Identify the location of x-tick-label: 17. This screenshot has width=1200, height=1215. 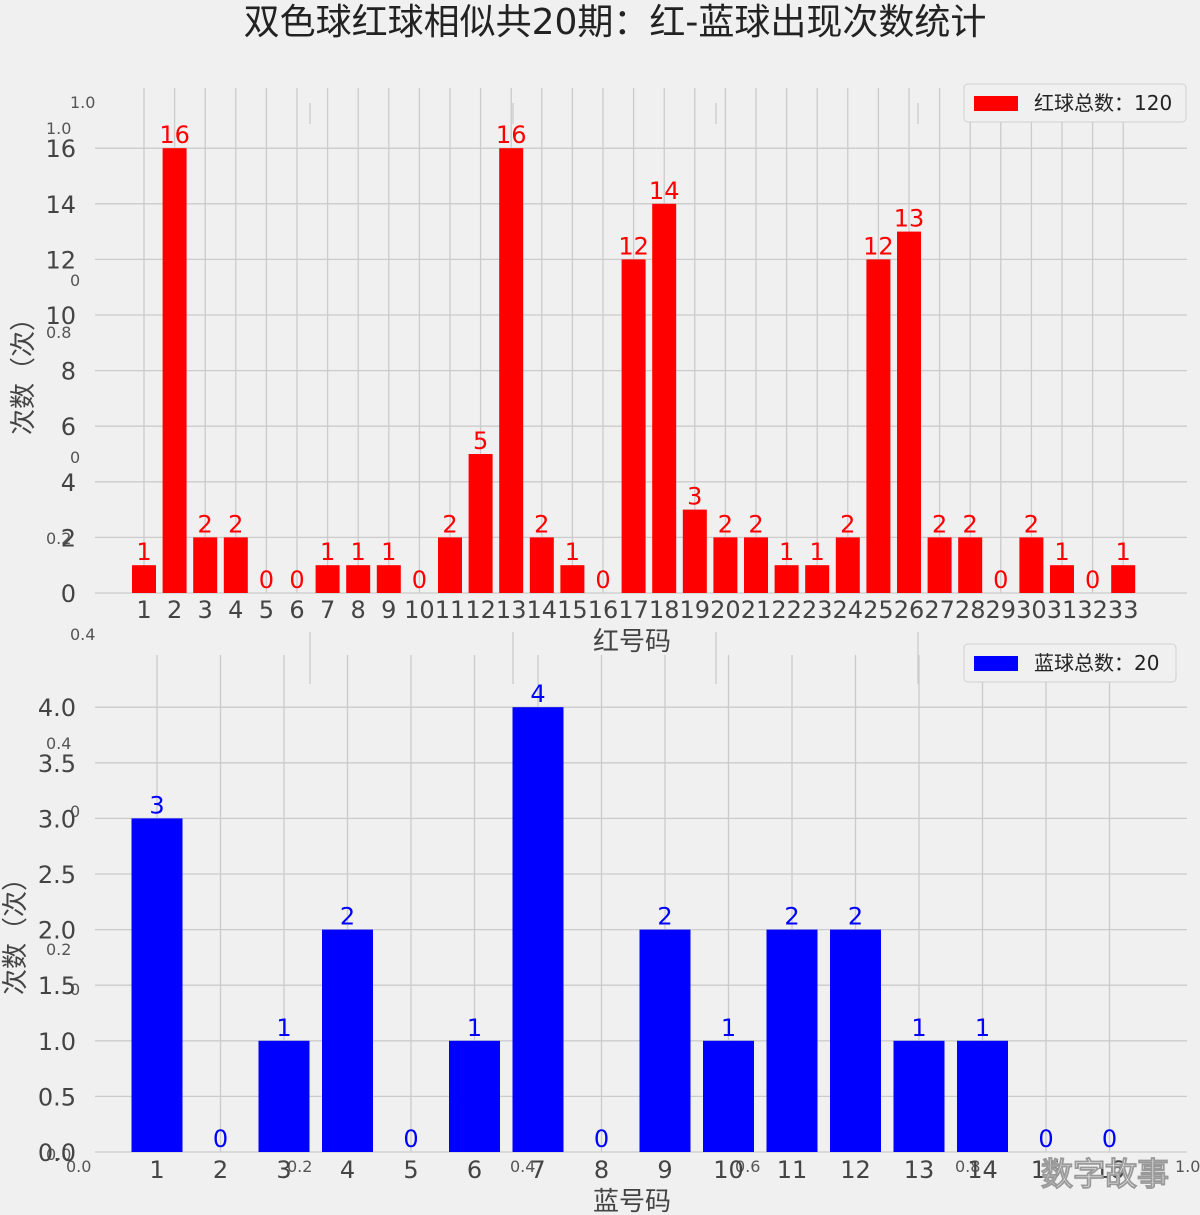
(633, 610).